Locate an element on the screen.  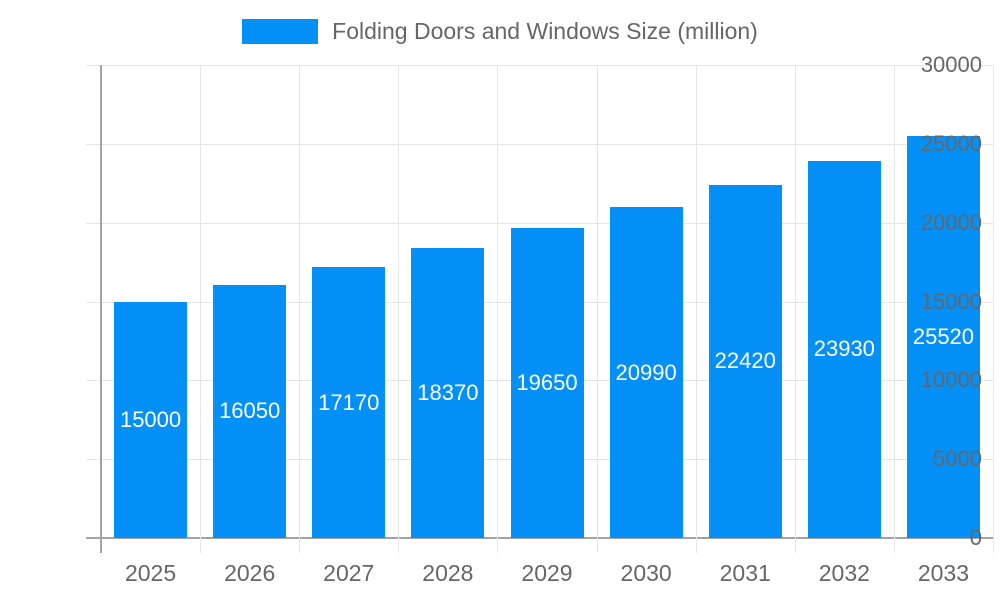
y-tick-label: 10000 is located at coordinates (951, 380).